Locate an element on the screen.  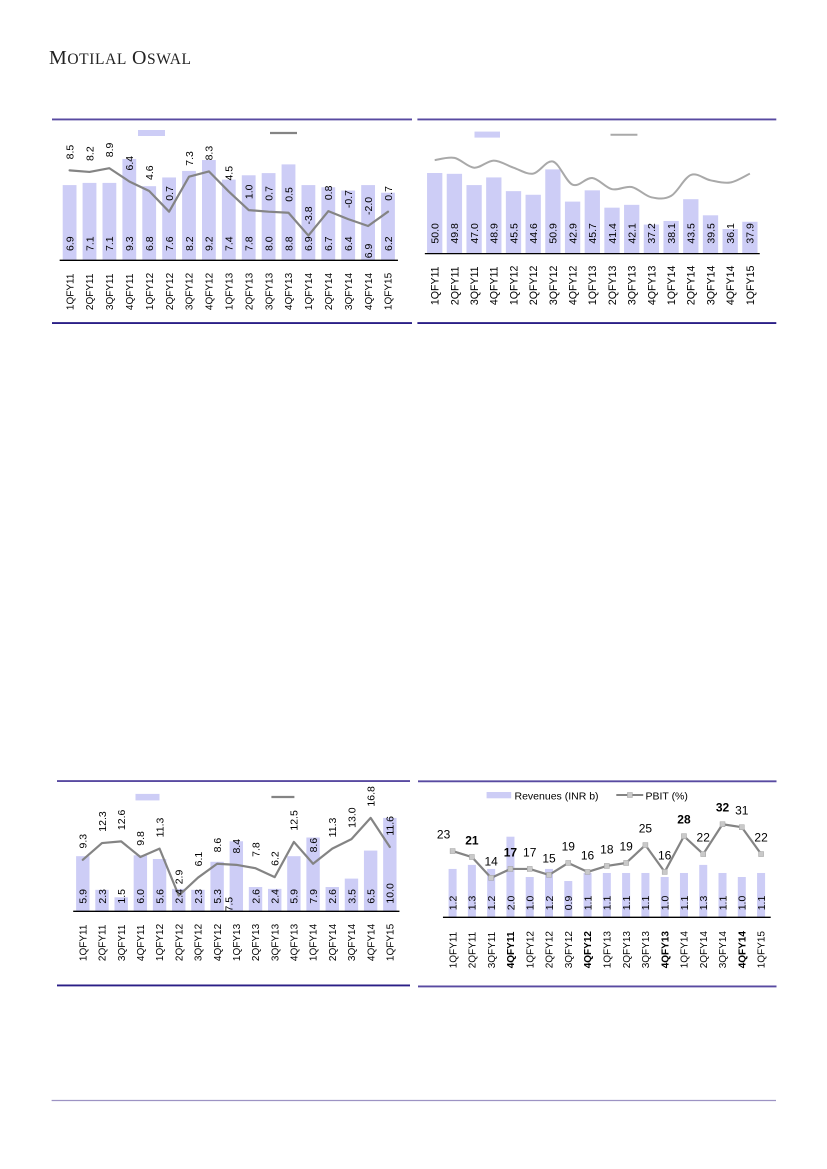
svg-text: 7.3 is located at coordinates (190, 158).